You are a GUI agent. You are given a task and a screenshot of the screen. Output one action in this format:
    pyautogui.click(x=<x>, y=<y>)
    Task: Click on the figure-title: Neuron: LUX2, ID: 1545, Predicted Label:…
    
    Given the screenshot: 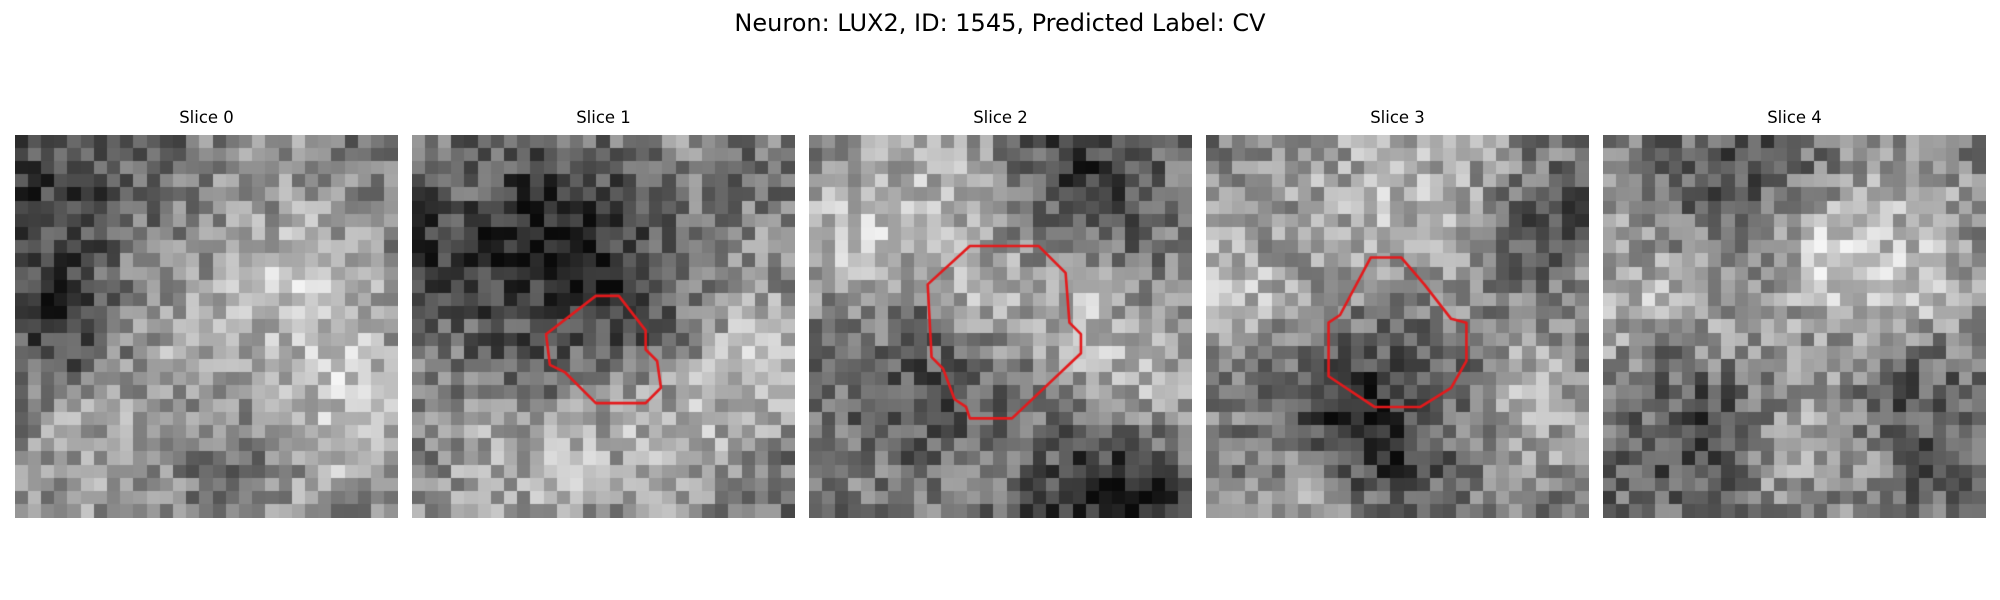 What is the action you would take?
    pyautogui.click(x=1000, y=23)
    